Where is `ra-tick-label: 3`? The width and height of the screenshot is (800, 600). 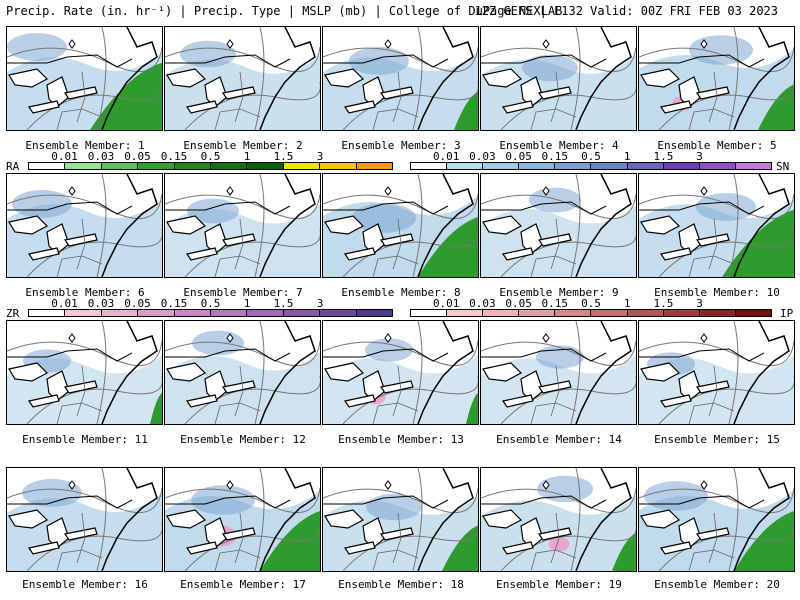
ra-tick-label: 3 is located at coordinates (320, 156).